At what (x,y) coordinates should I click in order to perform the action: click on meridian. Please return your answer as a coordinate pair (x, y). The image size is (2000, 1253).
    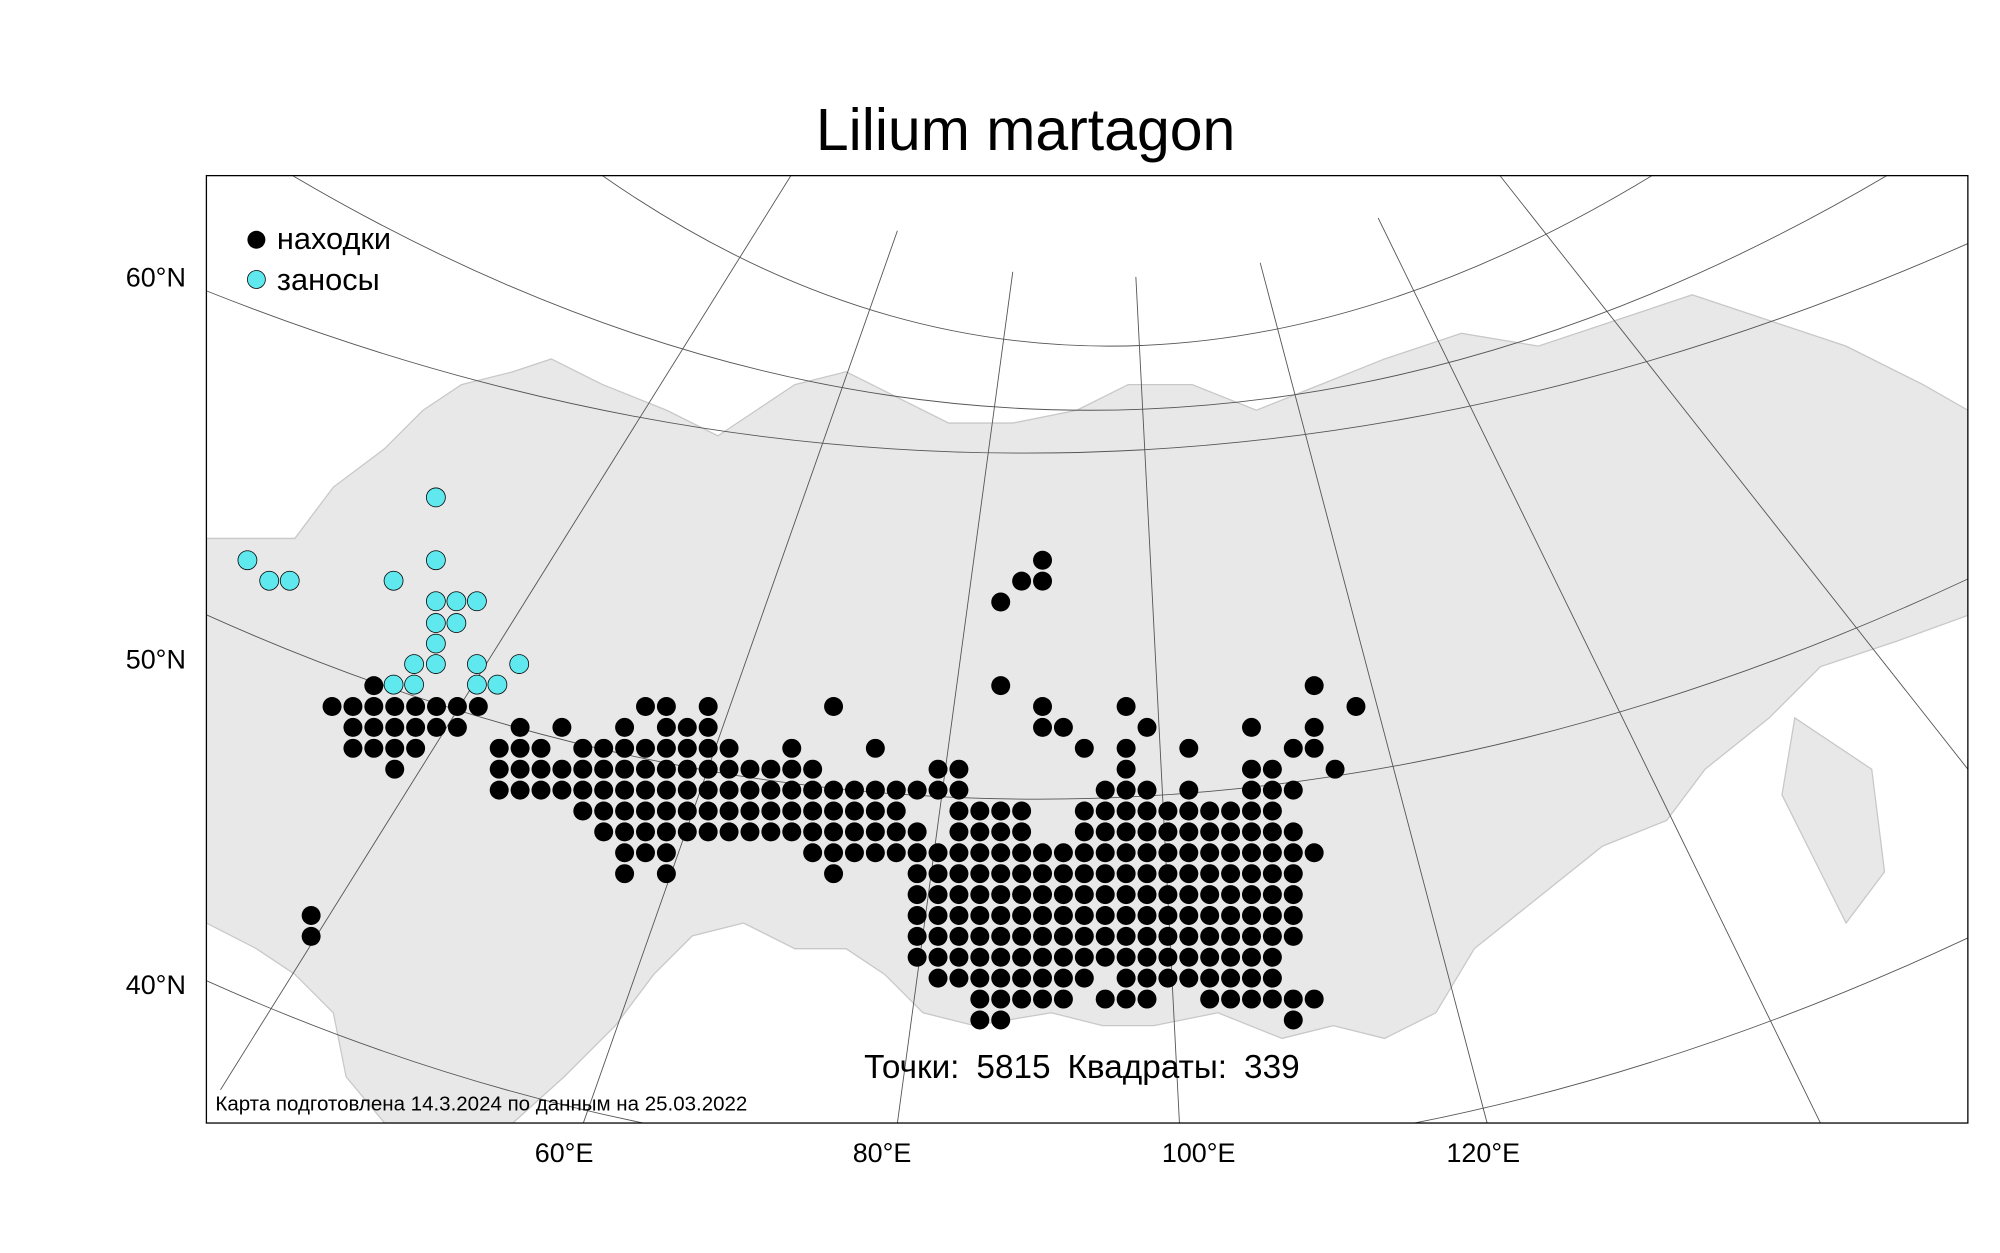
    Looking at the image, I should click on (1733, 472).